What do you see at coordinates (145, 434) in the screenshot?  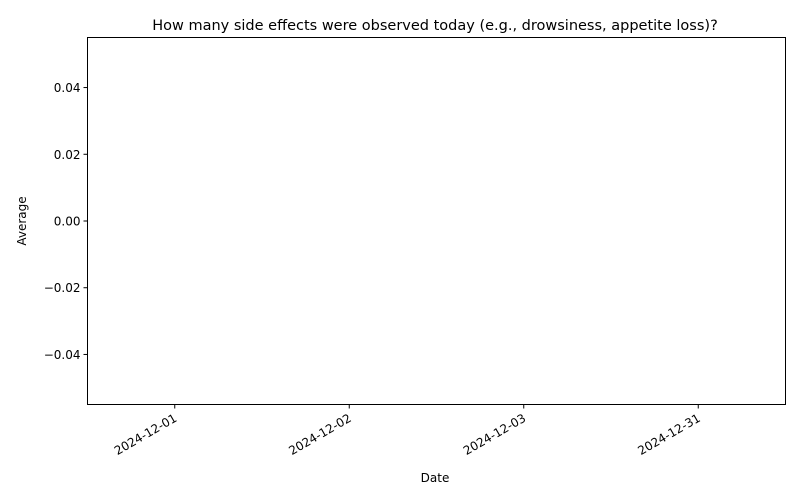 I see `x-tick-label: 2024-12-01` at bounding box center [145, 434].